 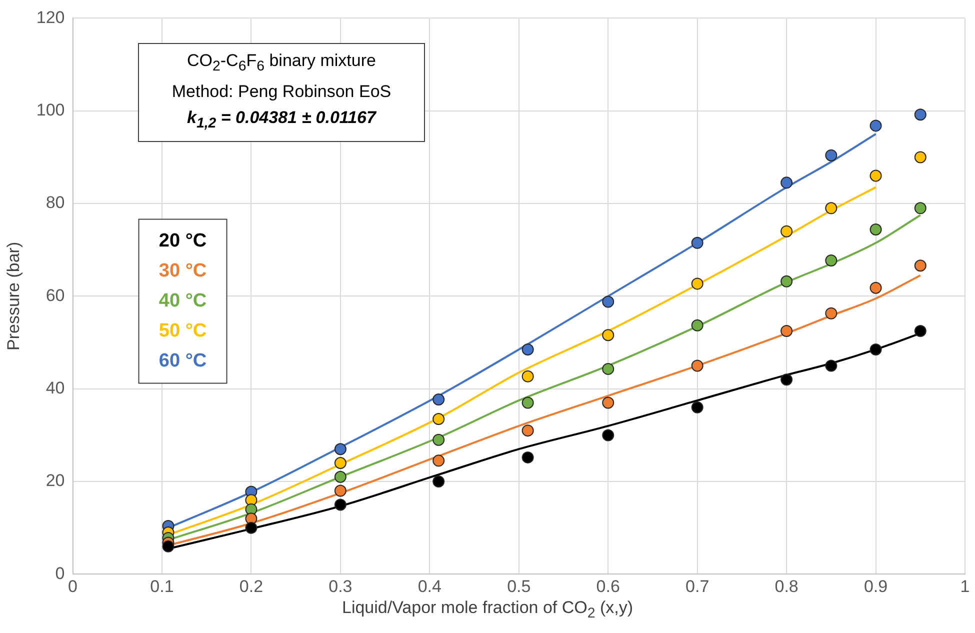 What do you see at coordinates (50, 17) in the screenshot?
I see `y-tick-label: 120` at bounding box center [50, 17].